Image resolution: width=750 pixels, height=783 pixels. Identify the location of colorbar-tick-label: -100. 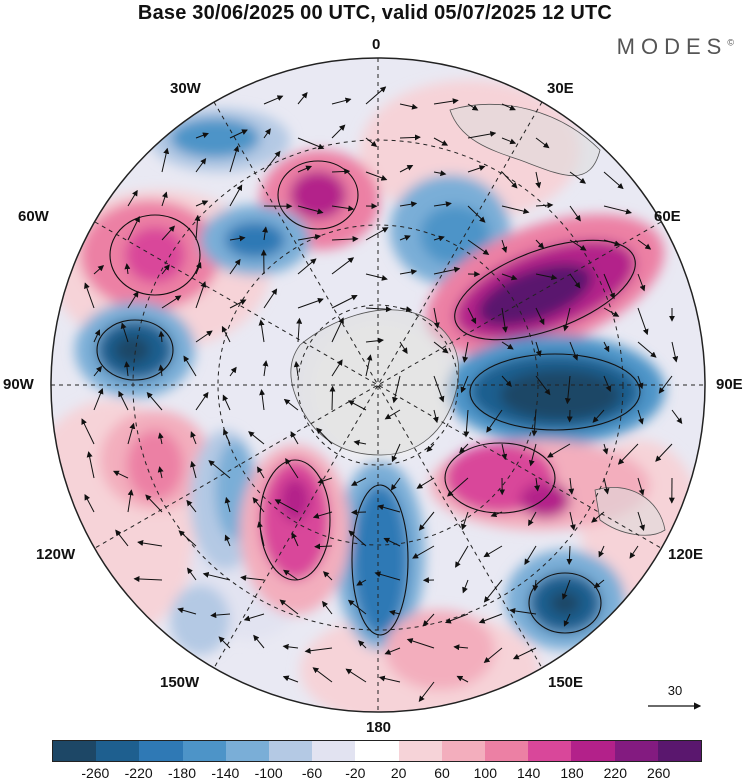
(268, 773).